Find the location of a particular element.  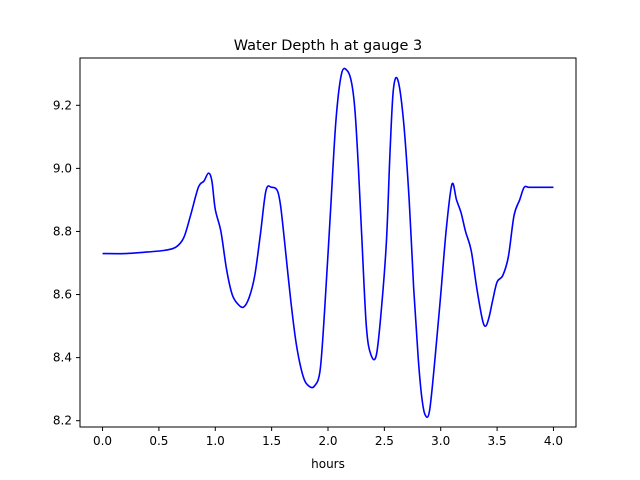

chart-title: Water Depth h at gauge 3 is located at coordinates (328, 46).